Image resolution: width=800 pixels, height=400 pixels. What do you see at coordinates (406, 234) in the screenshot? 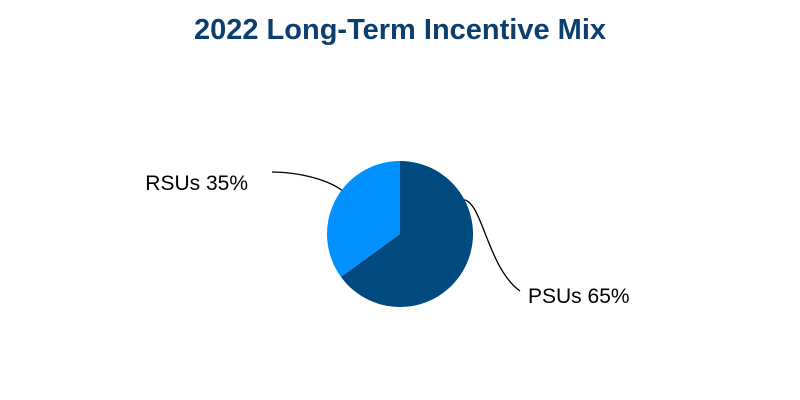
I see `pie-slice-psus` at bounding box center [406, 234].